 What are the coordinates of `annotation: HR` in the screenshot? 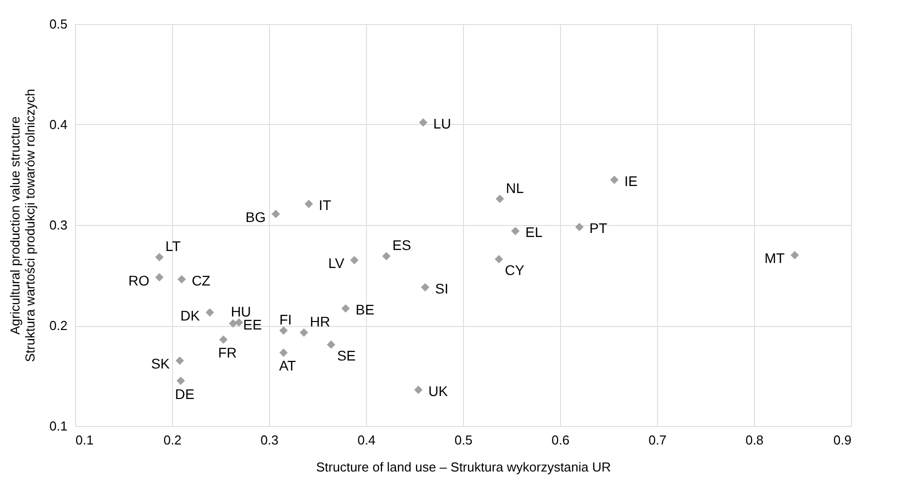 It's located at (320, 322).